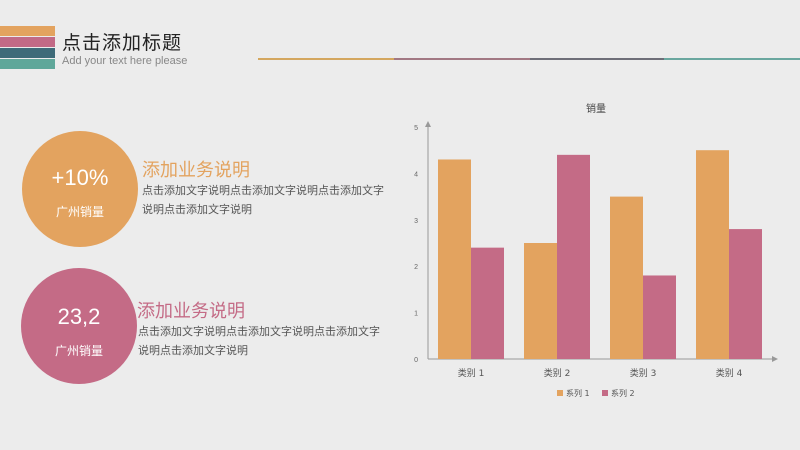 The width and height of the screenshot is (800, 450). What do you see at coordinates (27, 31) in the screenshot?
I see `stripe-orange` at bounding box center [27, 31].